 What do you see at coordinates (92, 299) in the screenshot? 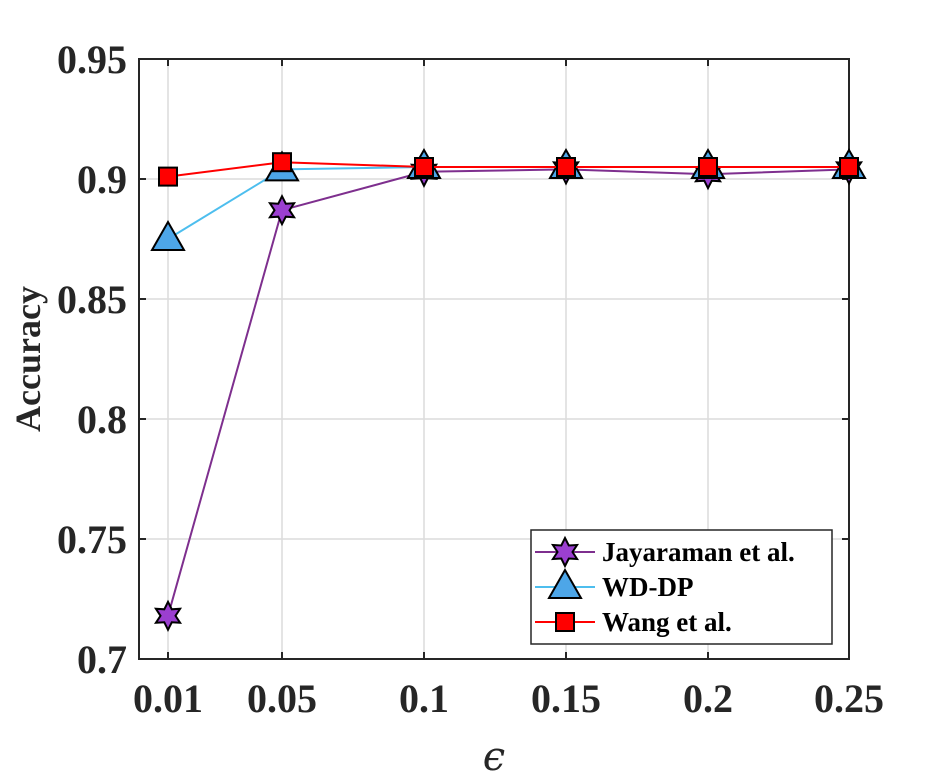
I see `y-tick-label: 0.85` at bounding box center [92, 299].